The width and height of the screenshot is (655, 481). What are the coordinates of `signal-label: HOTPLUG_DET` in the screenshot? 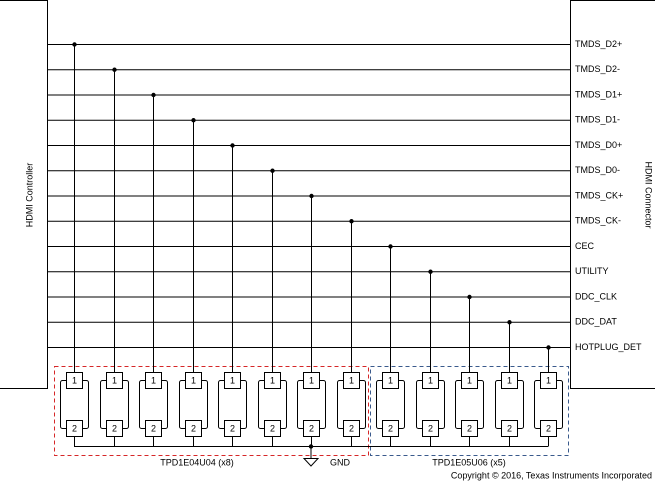 It's located at (608, 347).